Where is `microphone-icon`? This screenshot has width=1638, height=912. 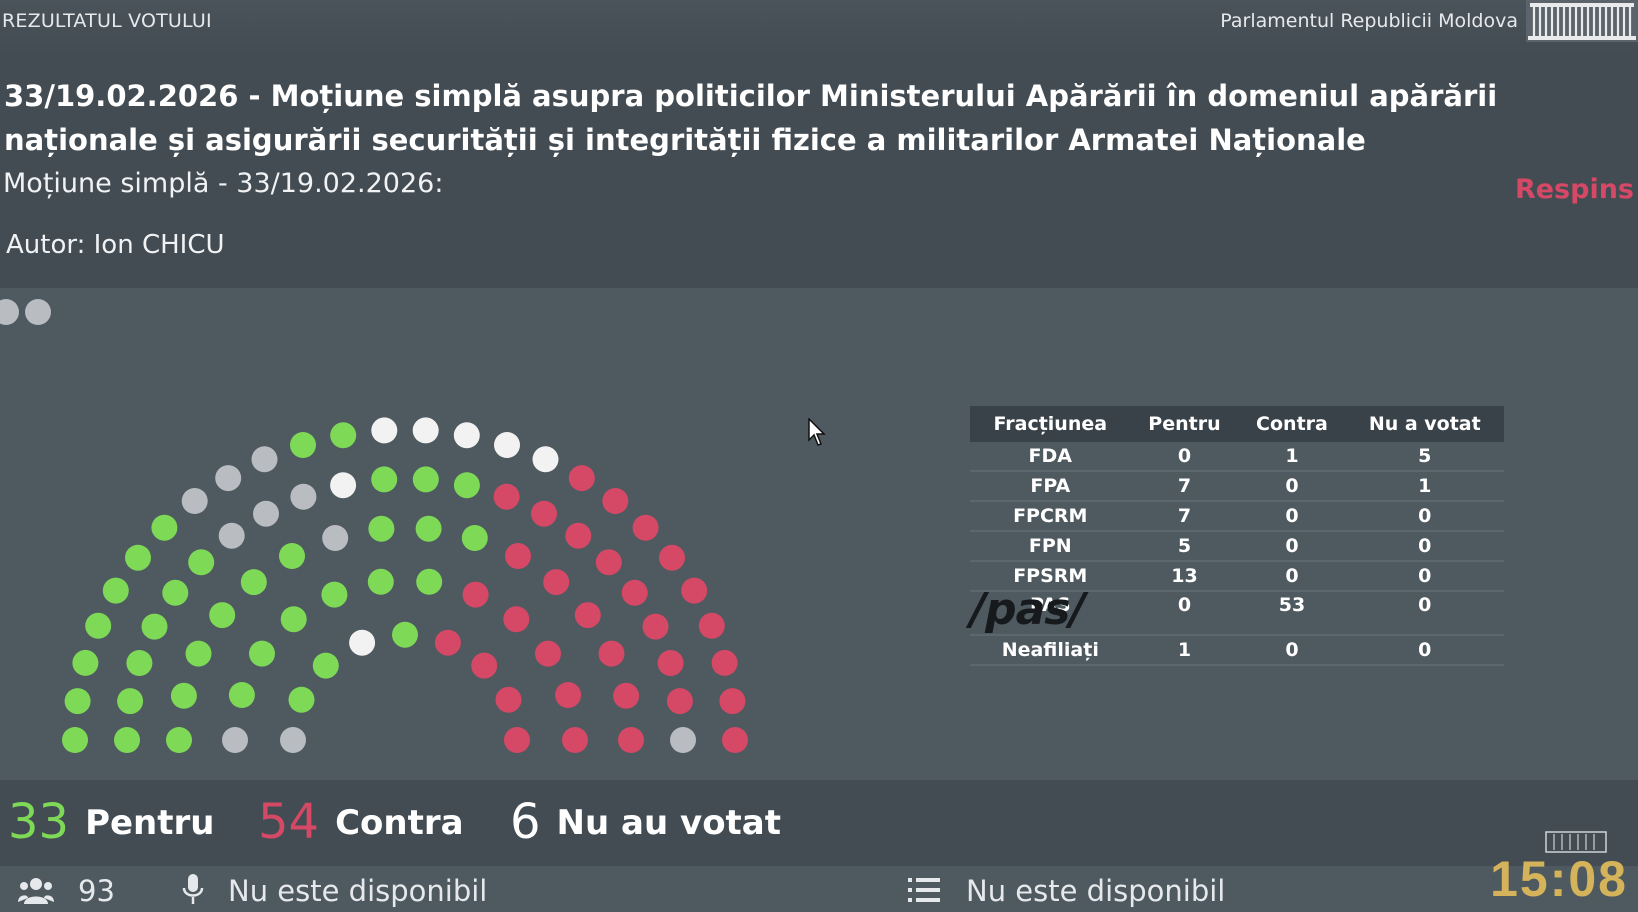 microphone-icon is located at coordinates (193, 889).